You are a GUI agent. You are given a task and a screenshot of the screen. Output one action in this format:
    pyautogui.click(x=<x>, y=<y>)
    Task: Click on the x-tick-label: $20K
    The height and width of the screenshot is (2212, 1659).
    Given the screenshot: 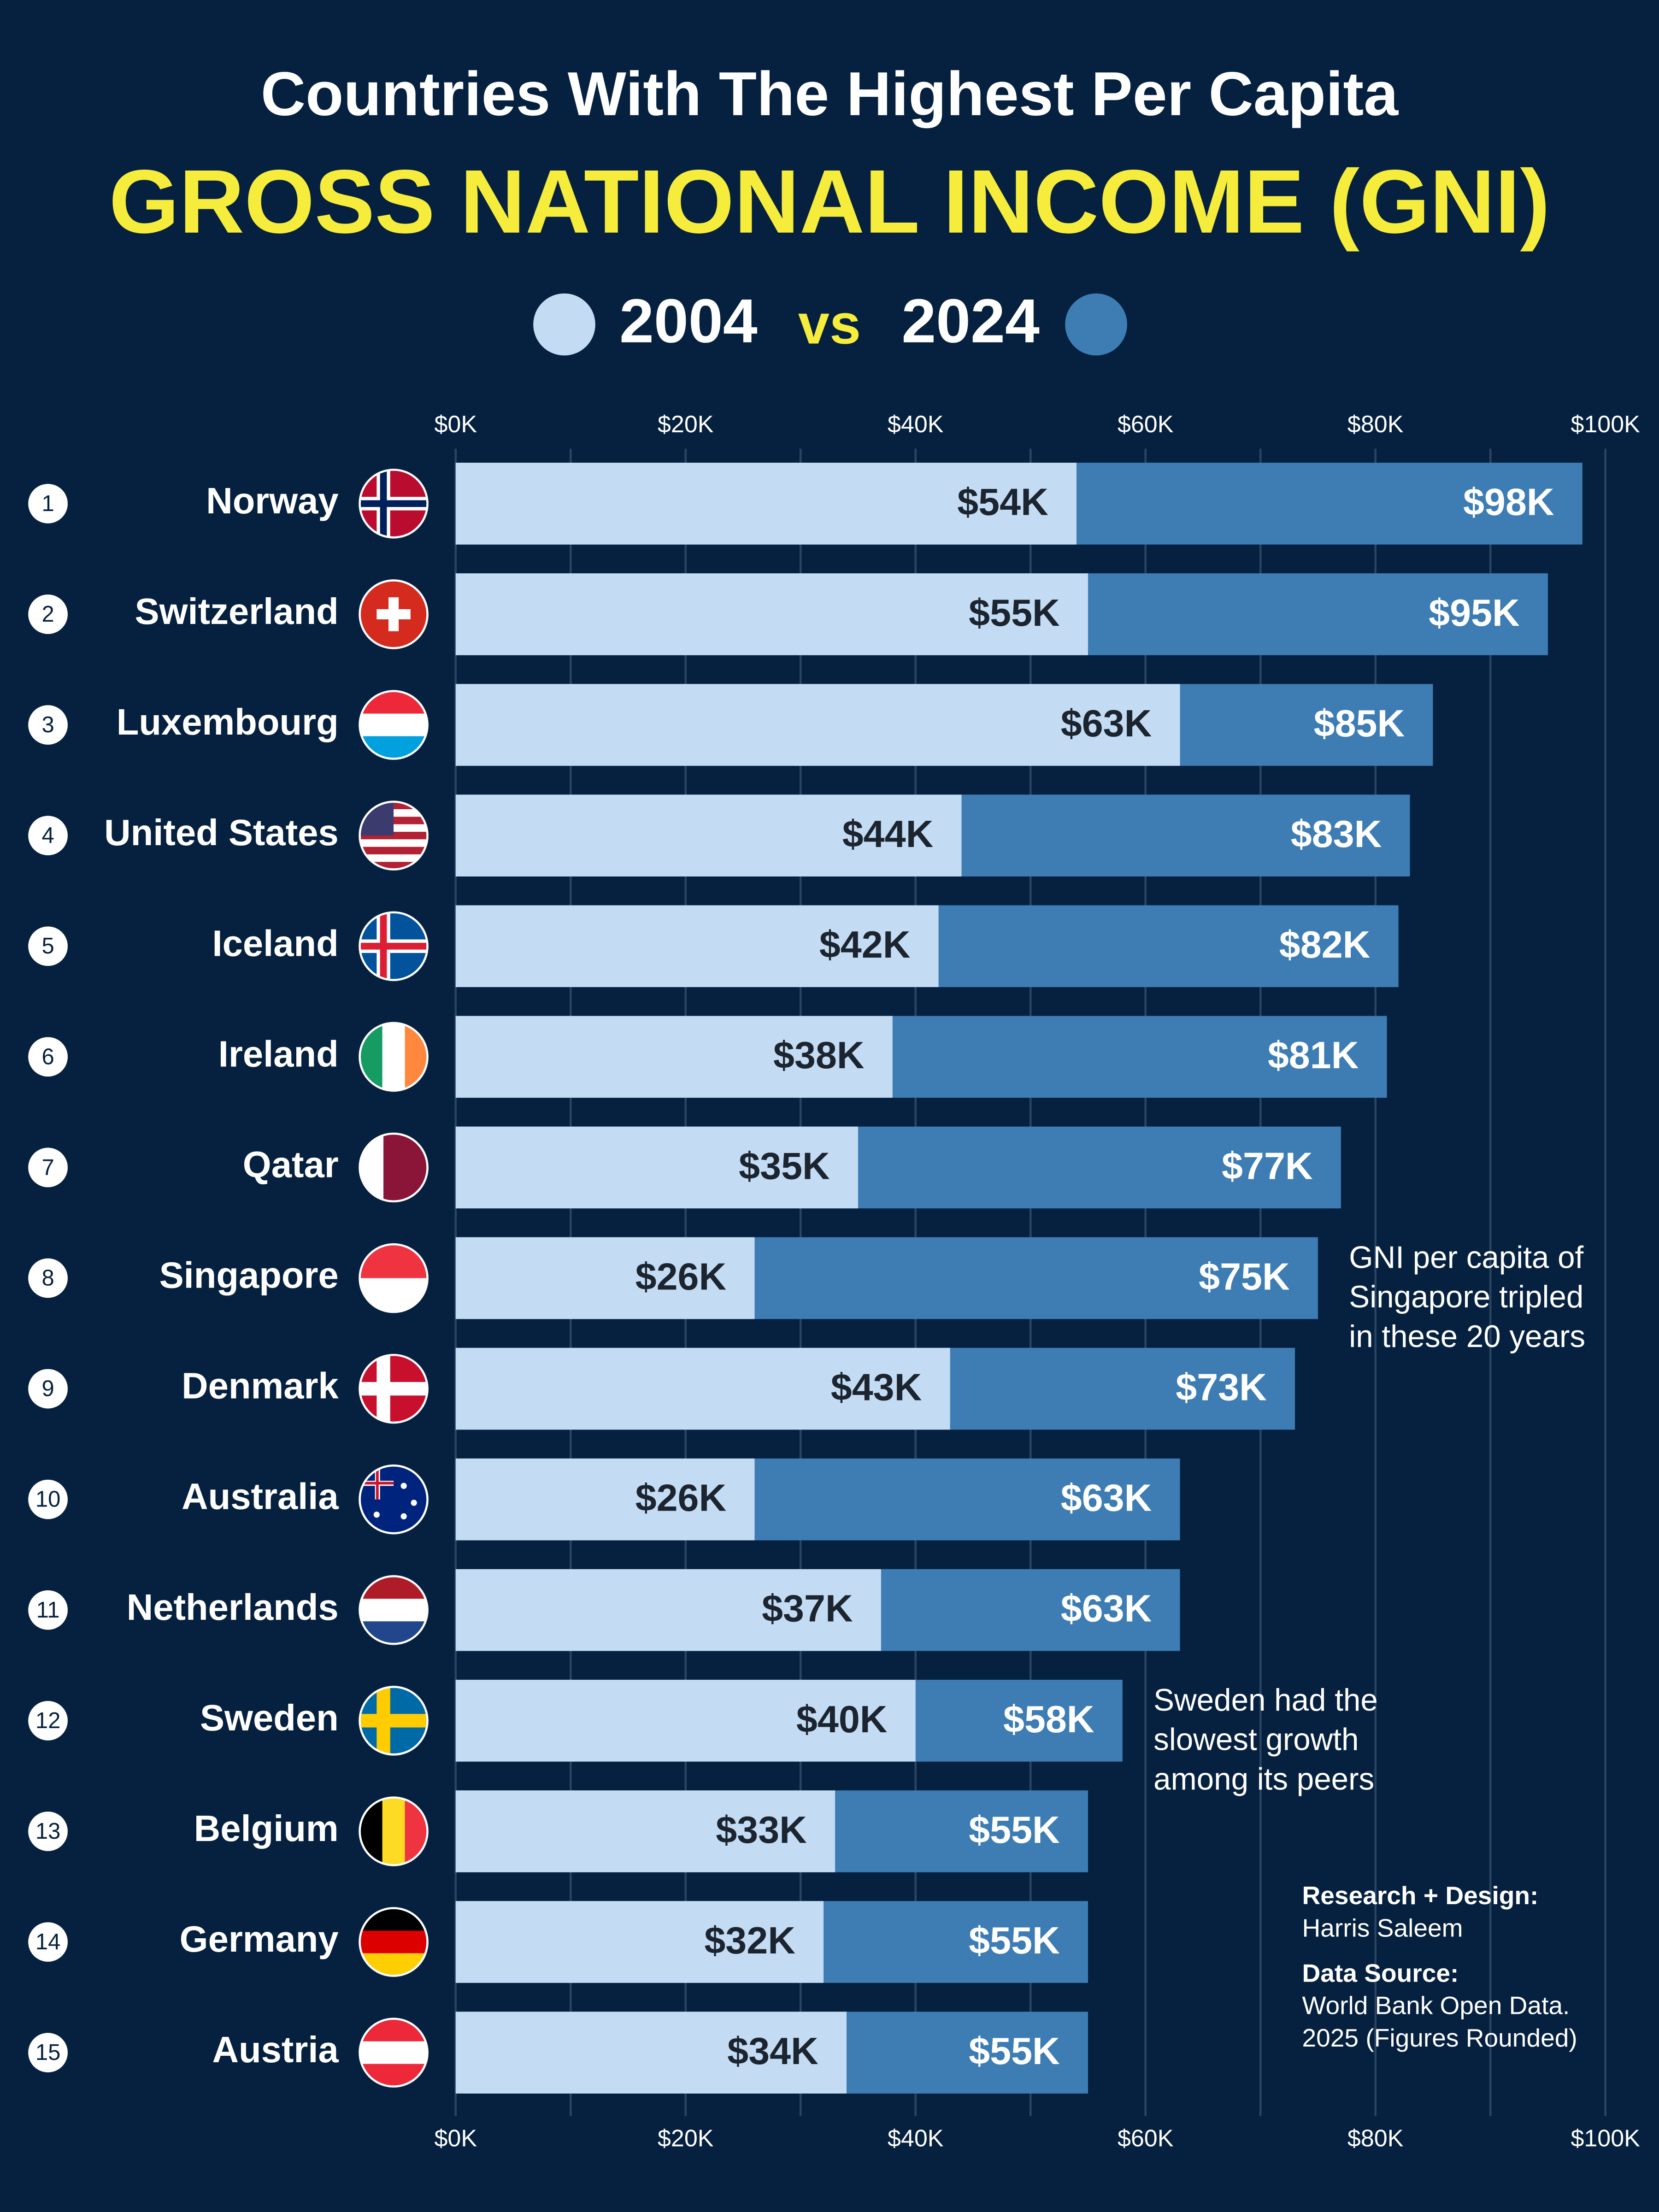 What is the action you would take?
    pyautogui.click(x=686, y=424)
    